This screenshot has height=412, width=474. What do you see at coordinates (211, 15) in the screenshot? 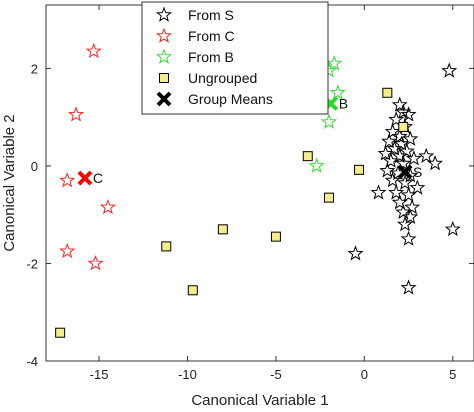
I see `legend-label: From S` at bounding box center [211, 15].